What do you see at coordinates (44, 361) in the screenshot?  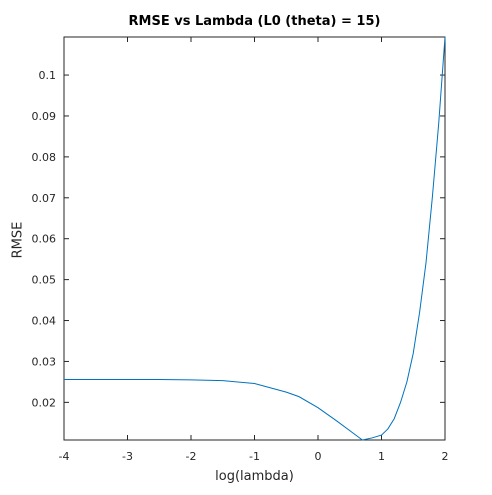 I see `y-tick-label: 0.03` at bounding box center [44, 361].